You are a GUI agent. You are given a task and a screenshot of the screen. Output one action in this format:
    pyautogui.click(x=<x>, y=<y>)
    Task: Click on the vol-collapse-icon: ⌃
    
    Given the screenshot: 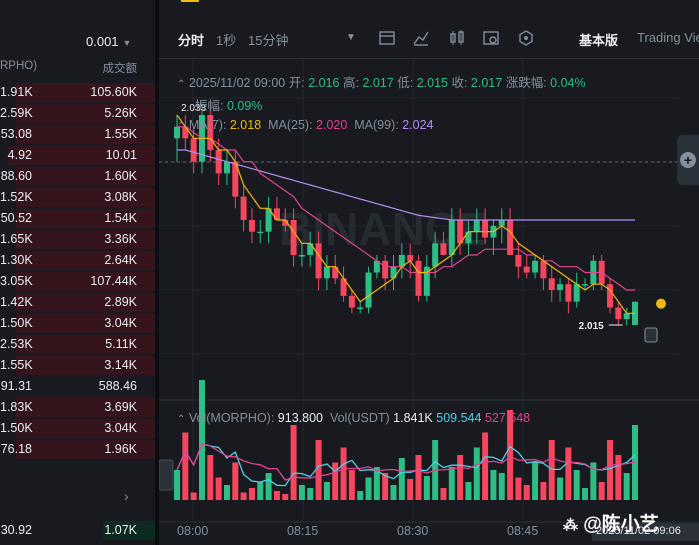 What is the action you would take?
    pyautogui.click(x=181, y=419)
    